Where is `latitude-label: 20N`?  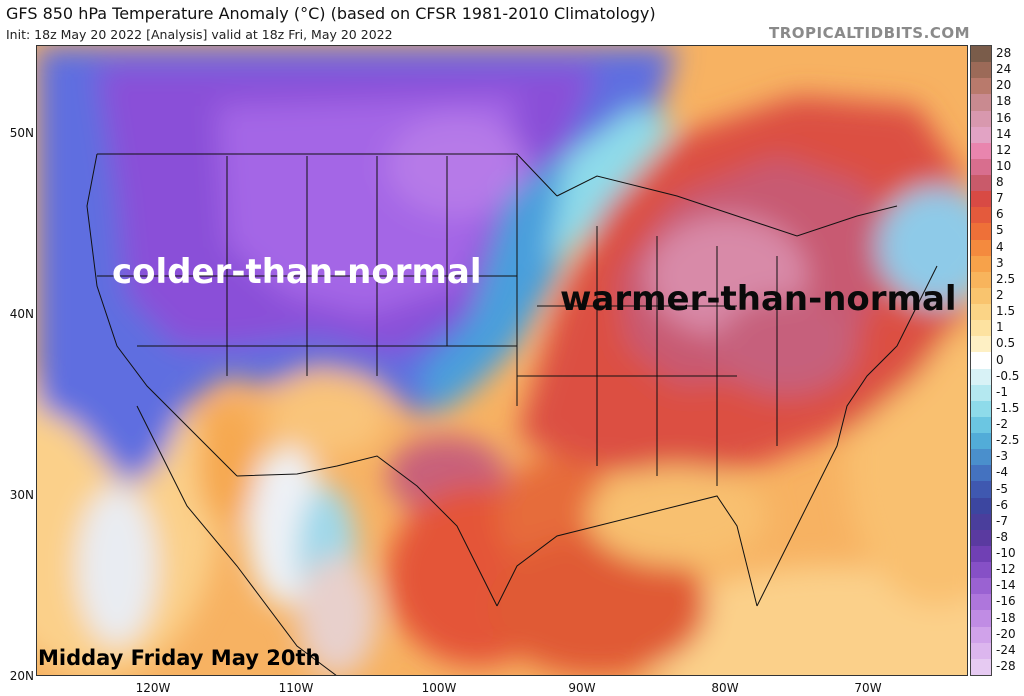 latitude-label: 20N is located at coordinates (21, 676).